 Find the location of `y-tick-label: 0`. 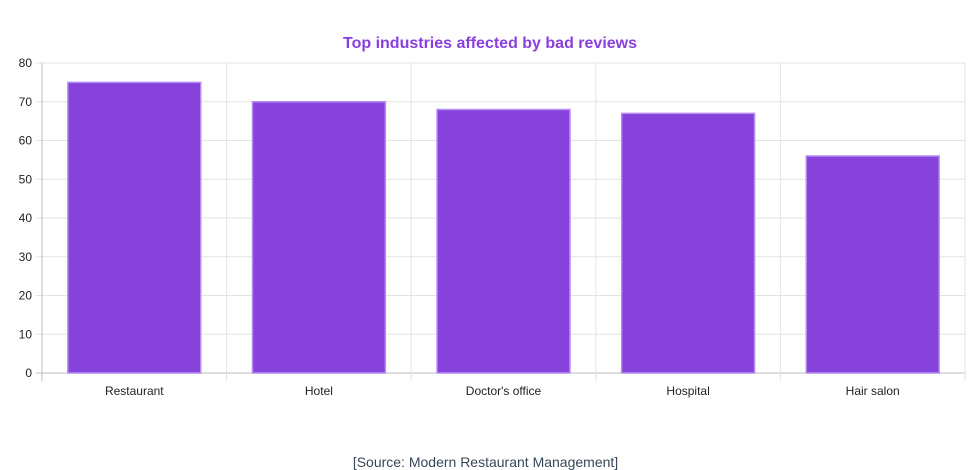

y-tick-label: 0 is located at coordinates (28, 373).